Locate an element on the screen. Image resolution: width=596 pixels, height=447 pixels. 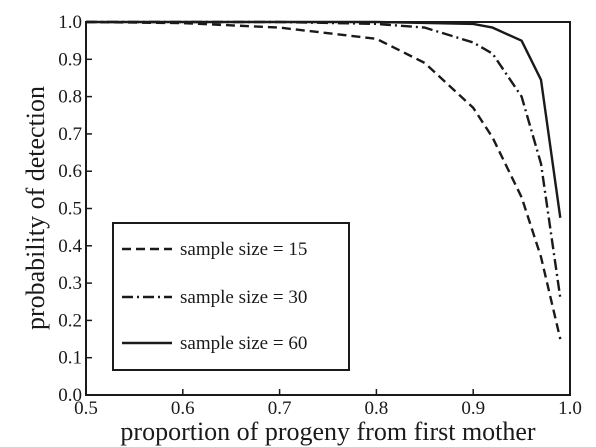
y-tick-label: 0.0 is located at coordinates (70, 395).